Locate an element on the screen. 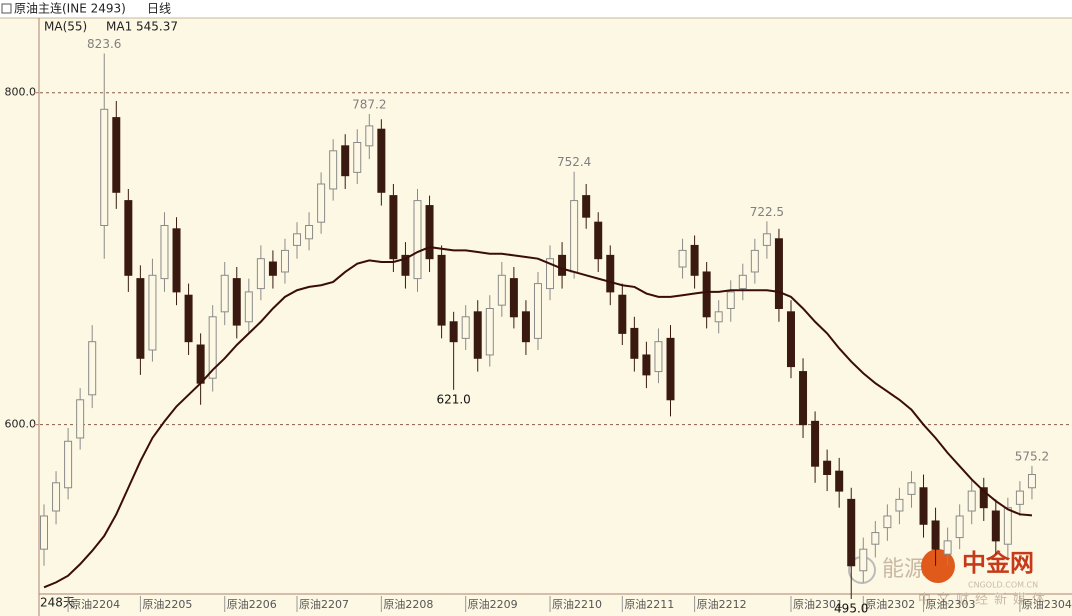  header-bar is located at coordinates (536, 9).